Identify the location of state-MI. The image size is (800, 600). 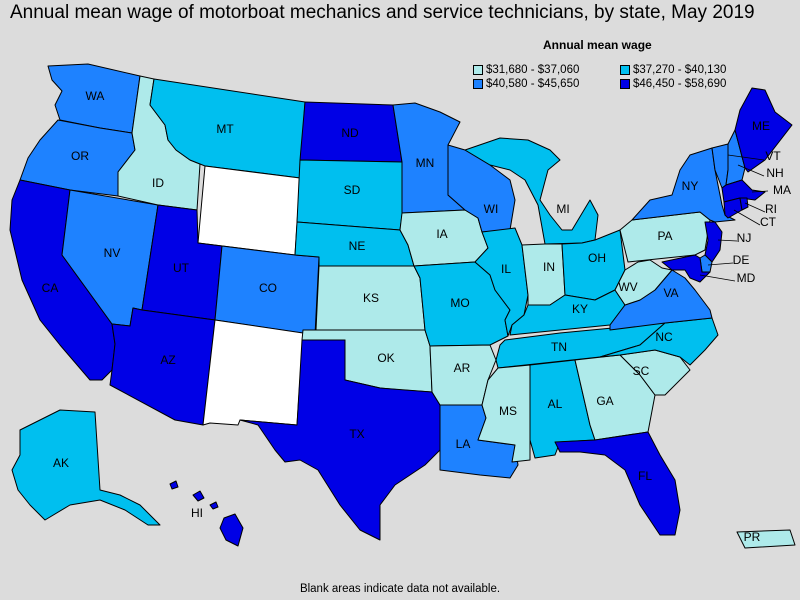
(531, 191).